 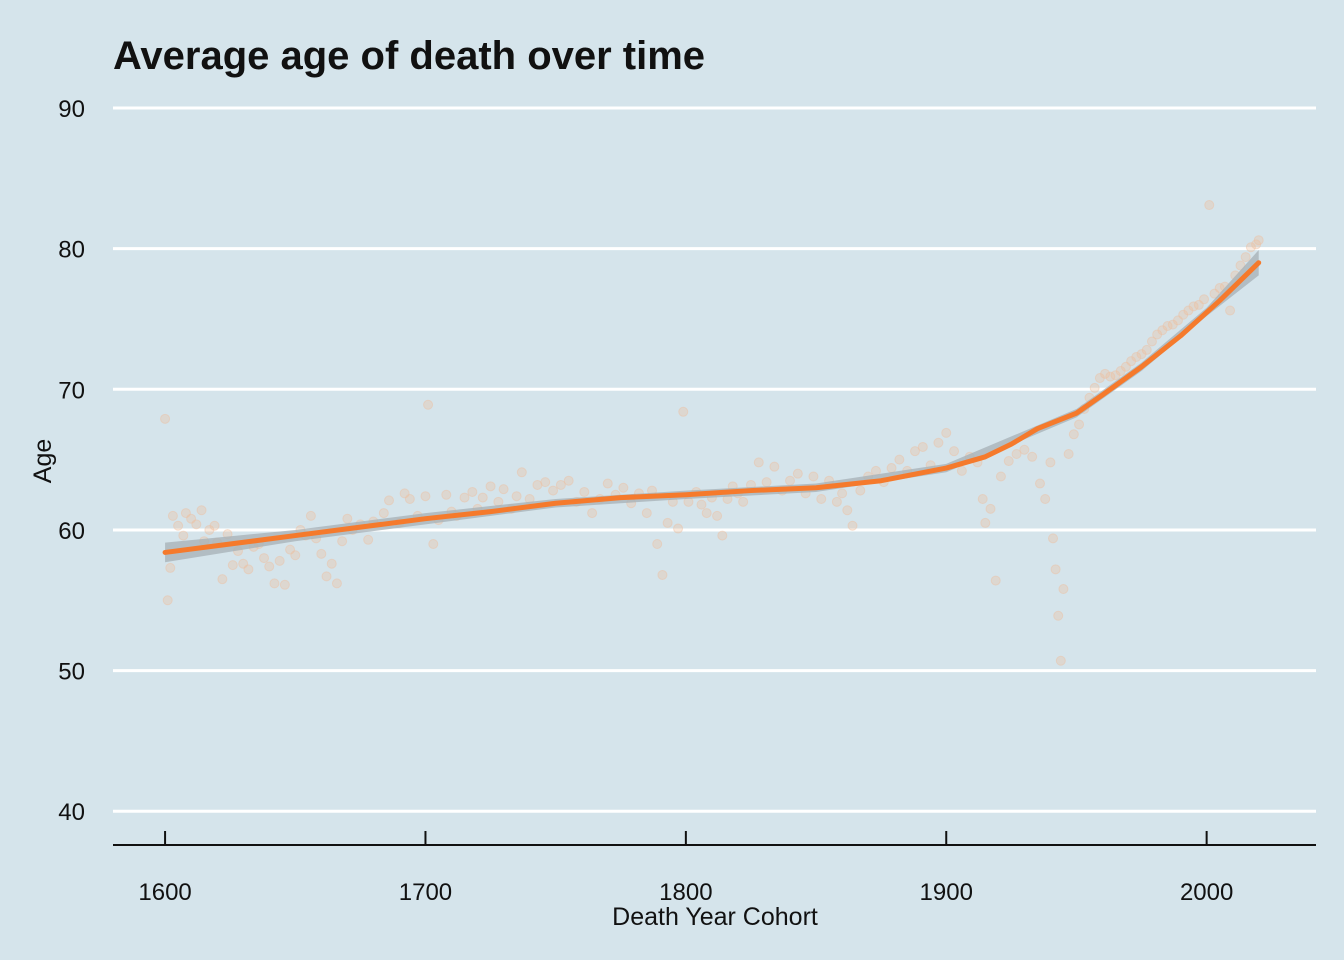 What do you see at coordinates (409, 56) in the screenshot?
I see `chart-title: Average age of death over time` at bounding box center [409, 56].